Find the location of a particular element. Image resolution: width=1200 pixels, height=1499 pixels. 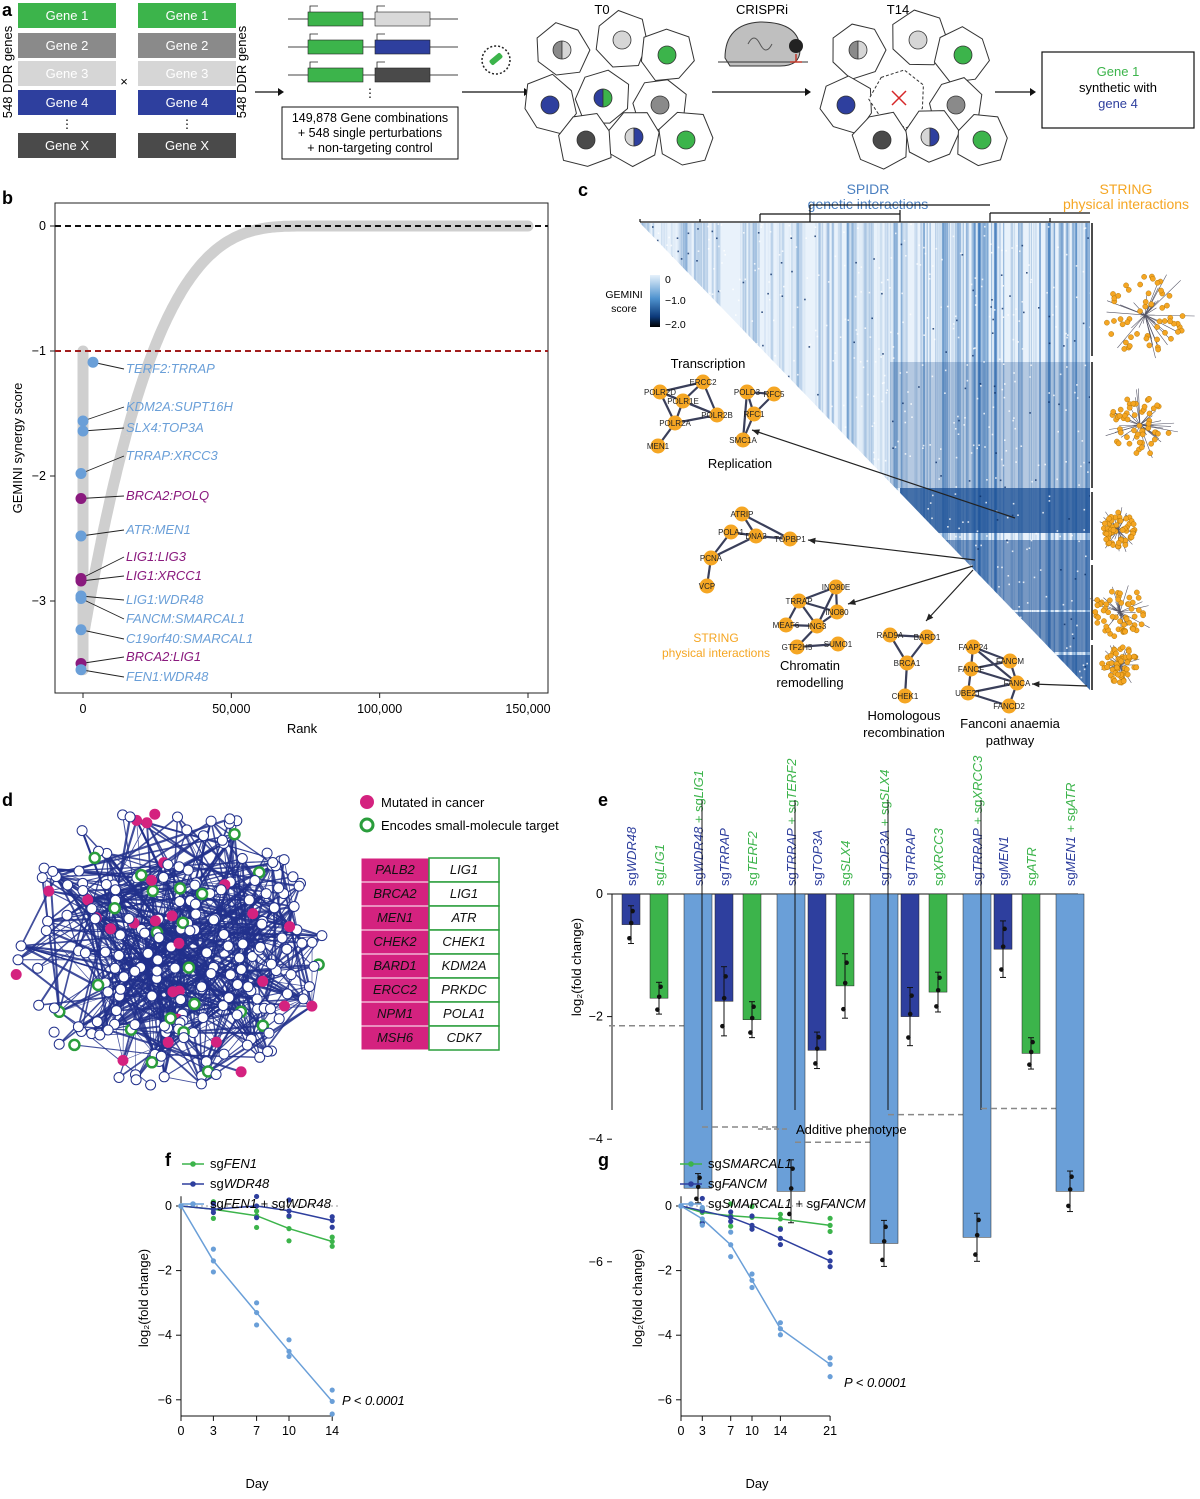

t14-label: T14 is located at coordinates (898, 9).